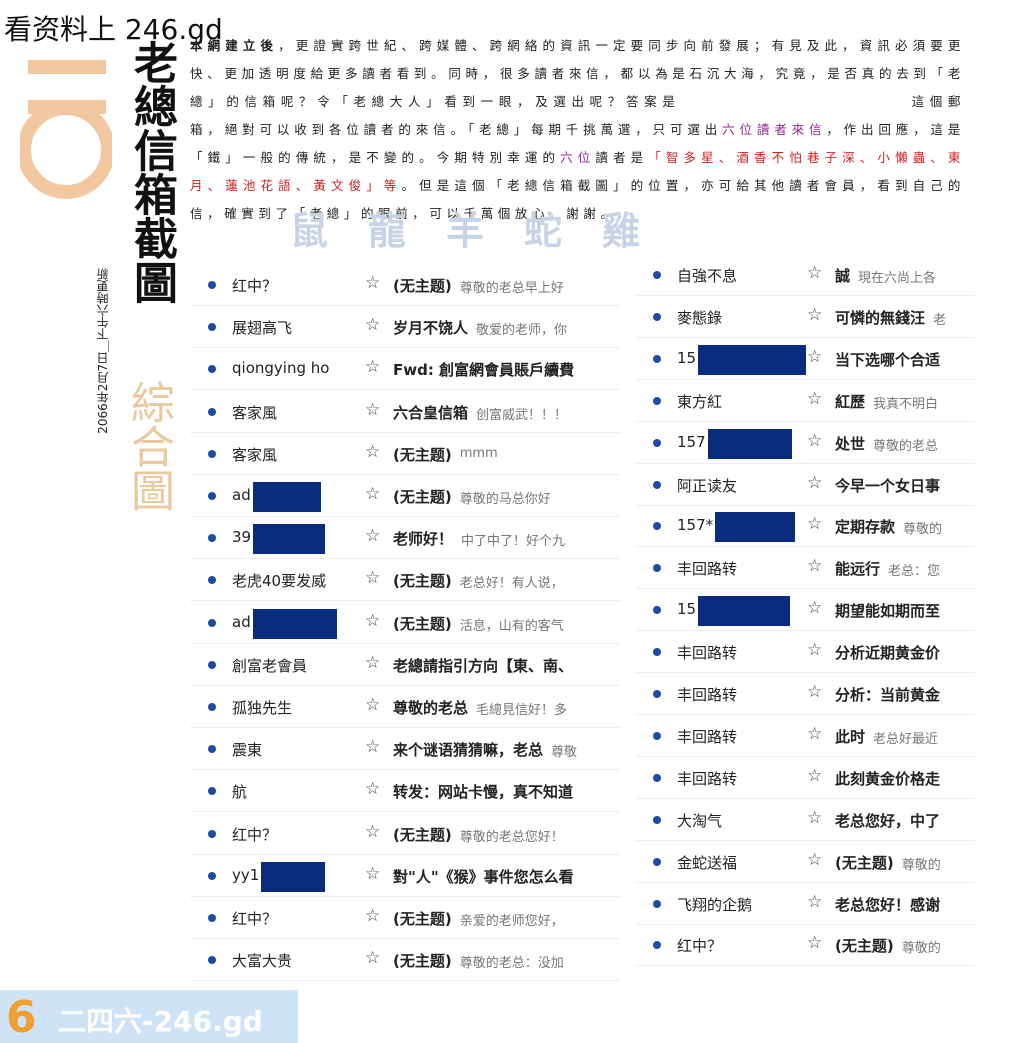 The height and width of the screenshot is (1043, 1024). What do you see at coordinates (405, 496) in the screenshot?
I see `mail-row: ad ☆ (无主题) 尊敬的马总你好` at bounding box center [405, 496].